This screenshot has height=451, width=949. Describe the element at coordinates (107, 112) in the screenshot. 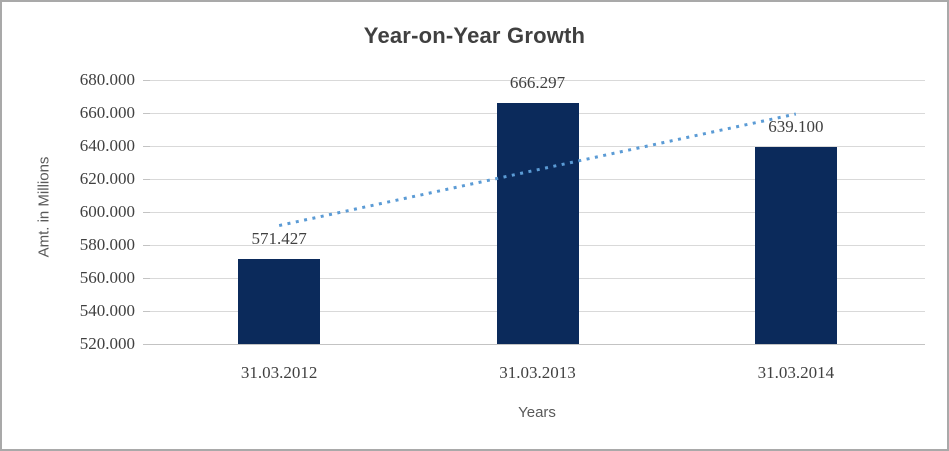

I see `y-tick-label: 660.000` at that location.